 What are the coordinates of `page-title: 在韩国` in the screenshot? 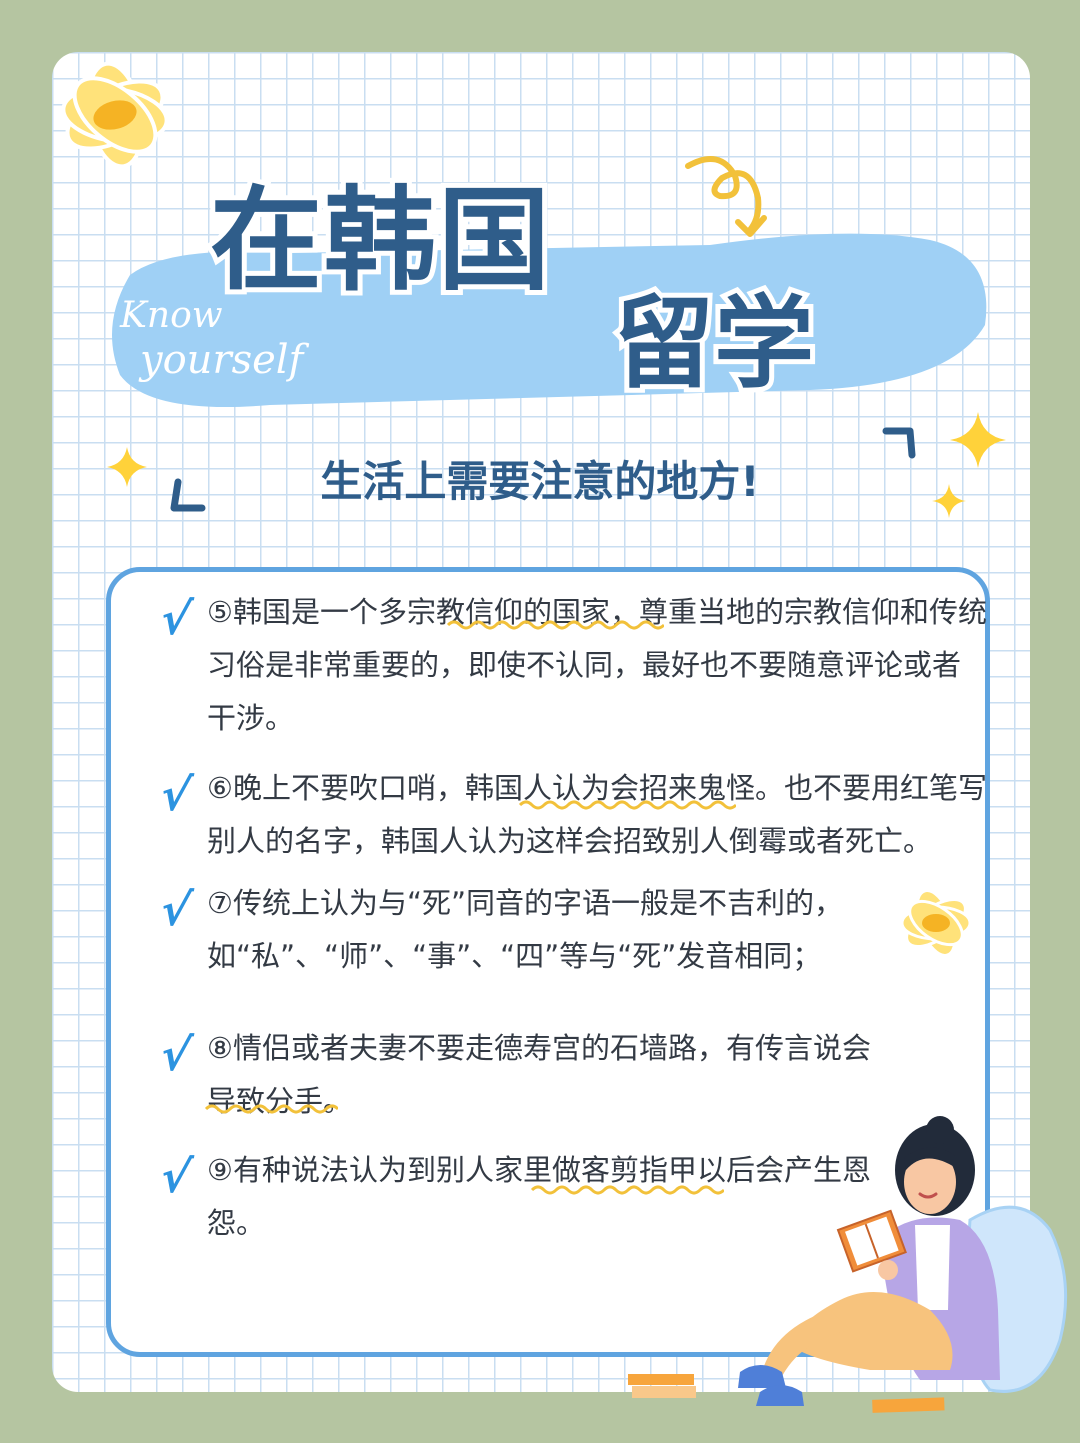 It's located at (380, 241).